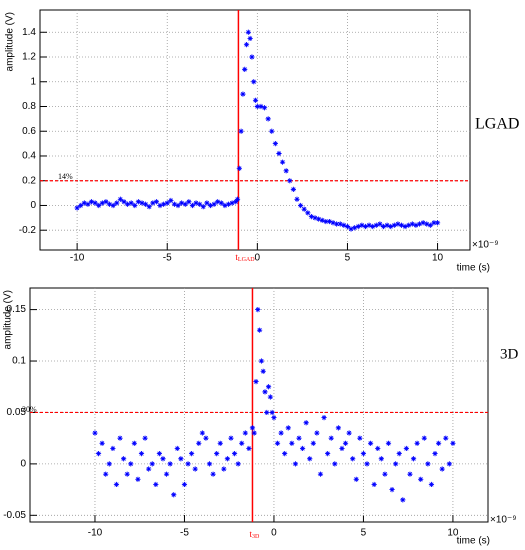 The image size is (525, 550). I want to click on time-marker-symbol: t, so click(236, 257).